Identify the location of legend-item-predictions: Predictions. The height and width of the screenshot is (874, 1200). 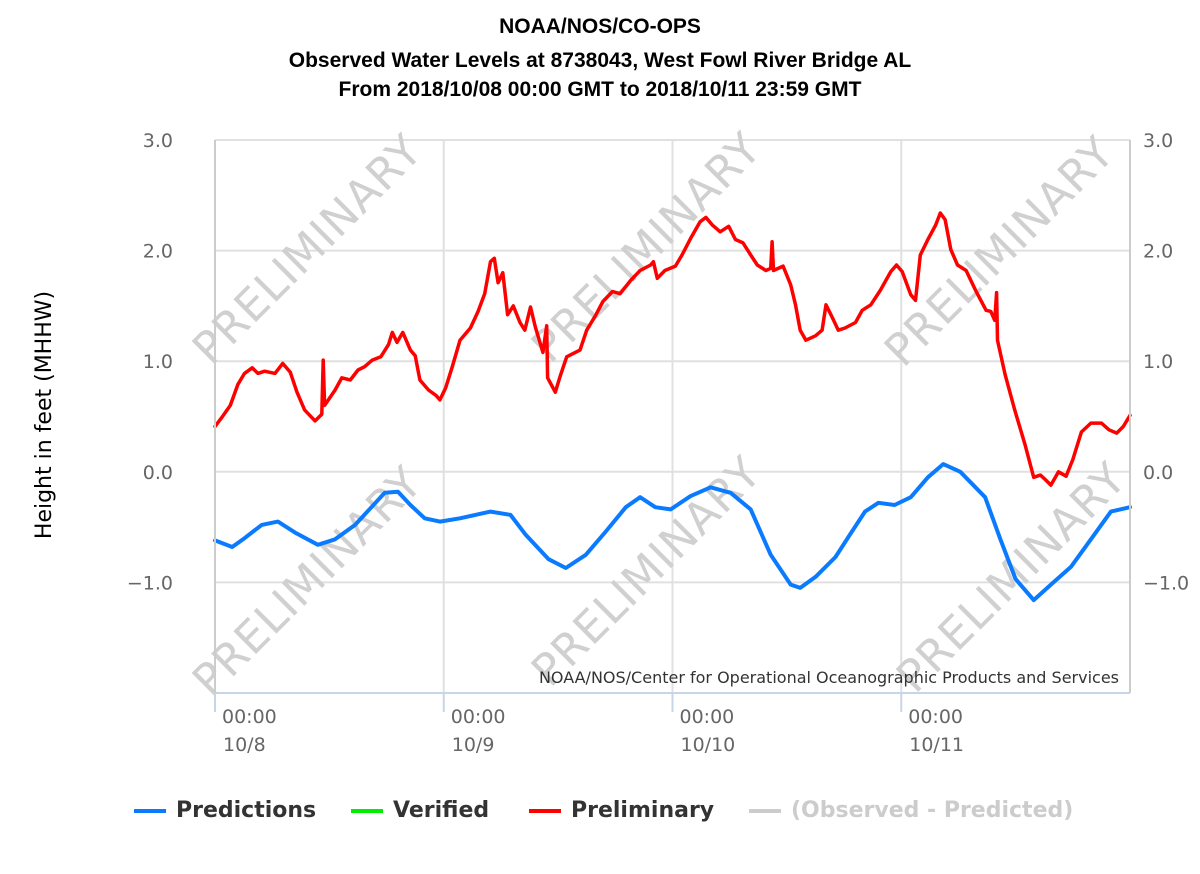
(225, 810).